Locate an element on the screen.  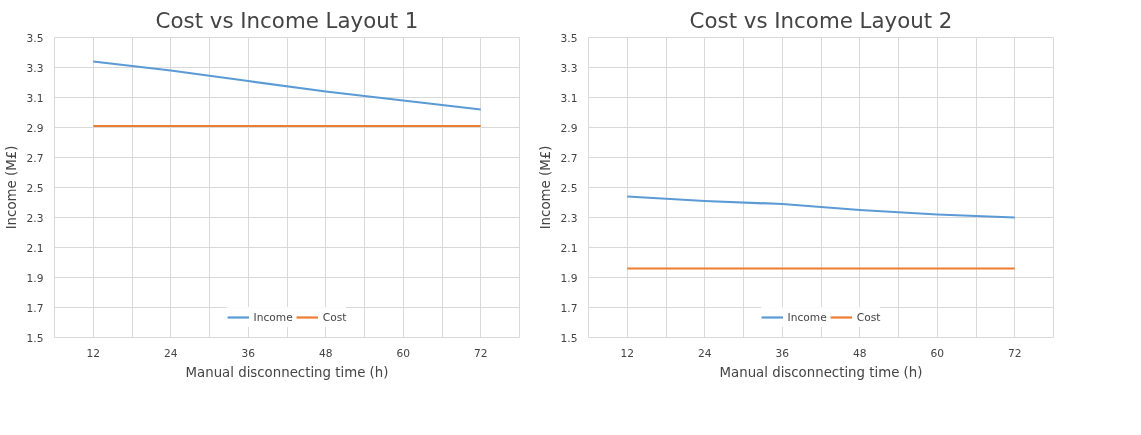
chart-title: Cost vs Income Layout 1 is located at coordinates (287, 20).